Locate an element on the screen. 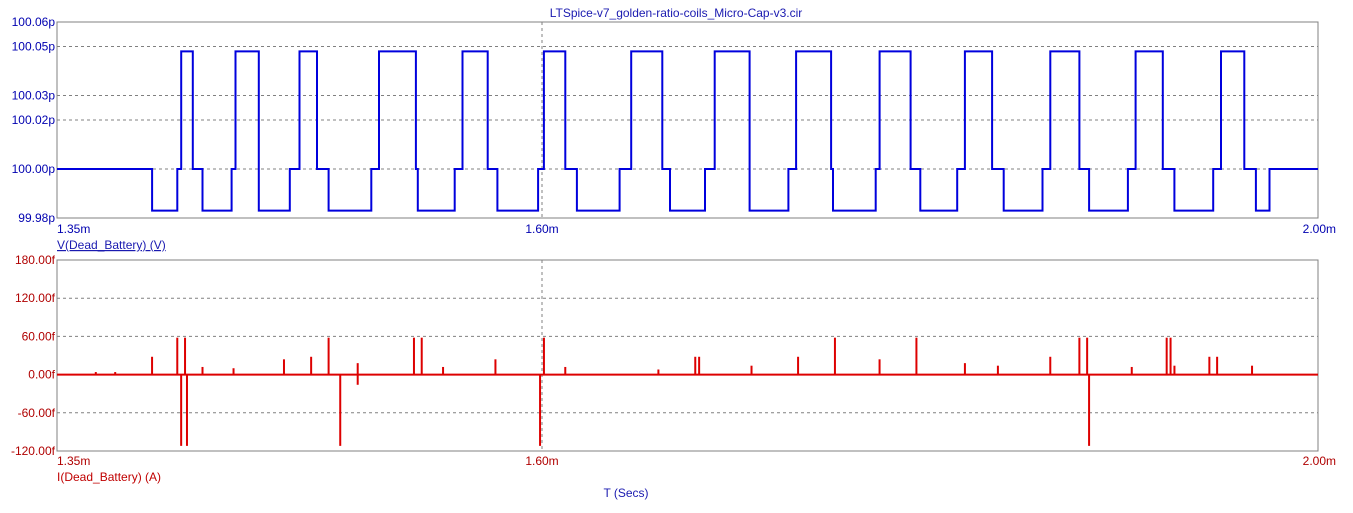 This screenshot has height=513, width=1353. y-tick-label: 100.03p is located at coordinates (34, 96).